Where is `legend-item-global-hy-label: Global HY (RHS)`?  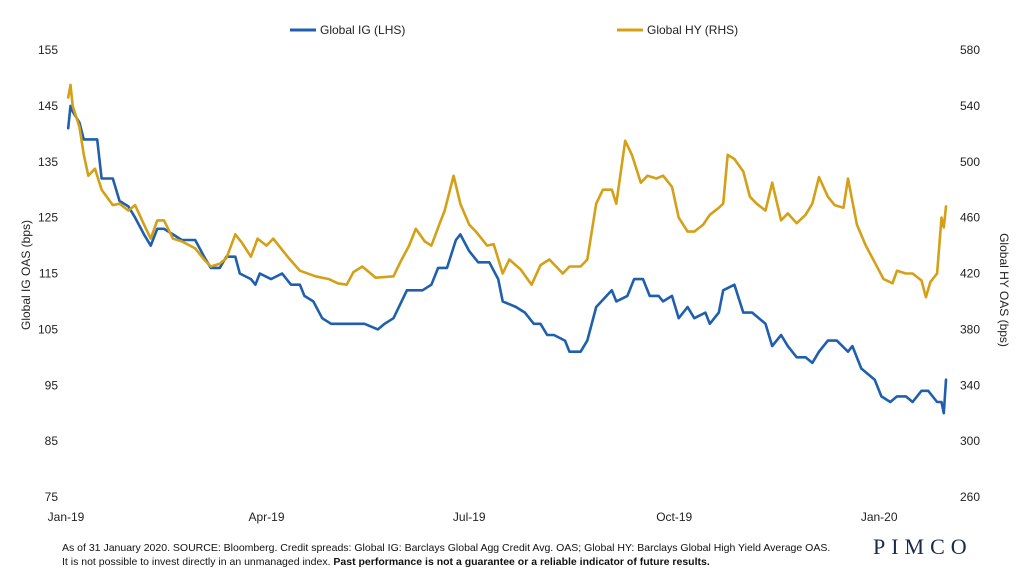 legend-item-global-hy-label: Global HY (RHS) is located at coordinates (692, 30).